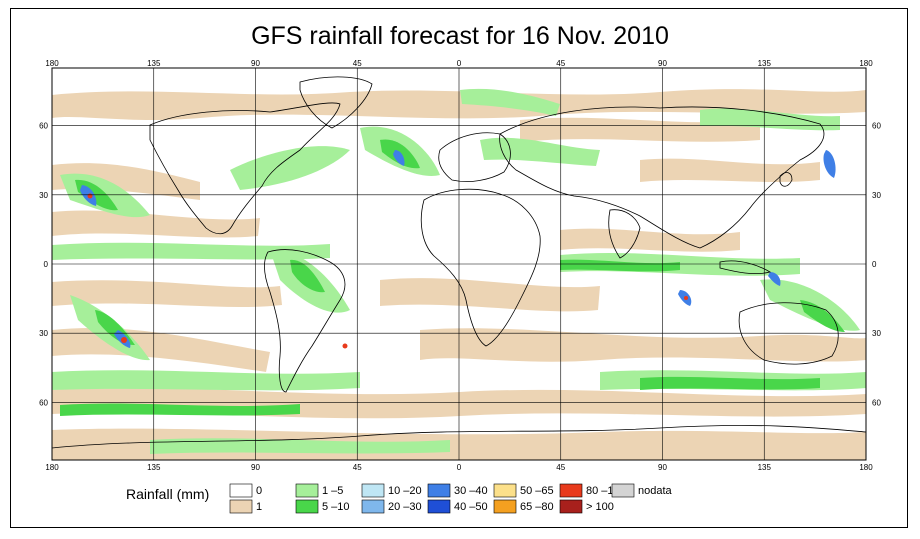  What do you see at coordinates (259, 507) in the screenshot?
I see `legend-label: 1` at bounding box center [259, 507].